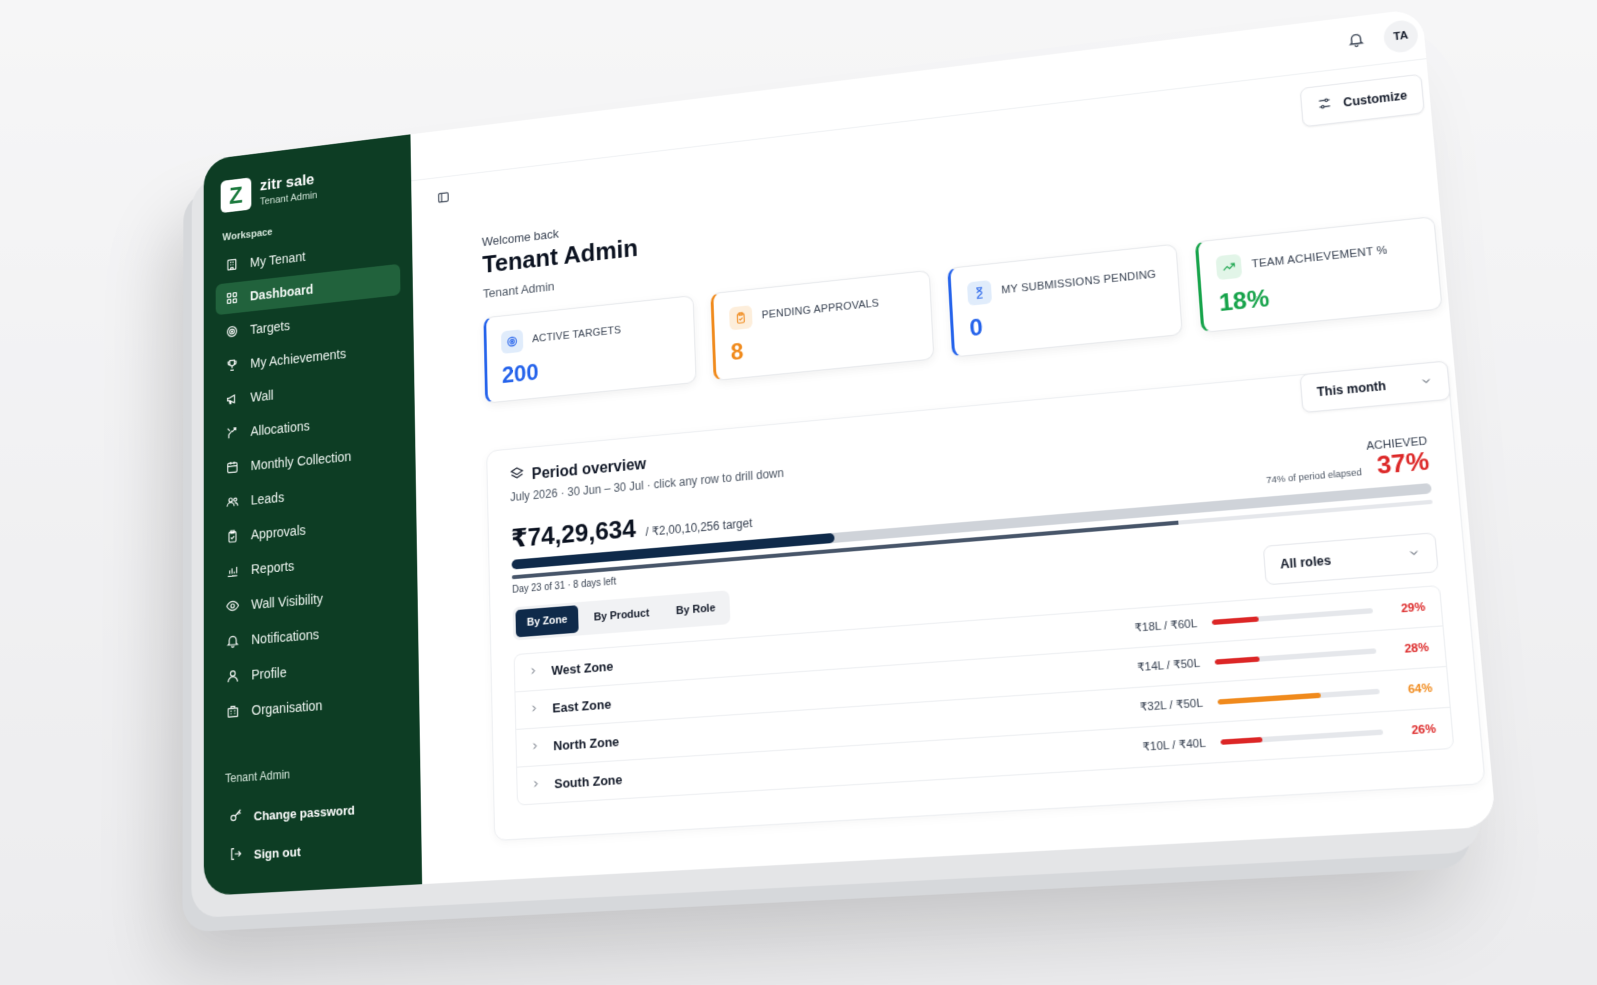  Describe the element at coordinates (304, 813) in the screenshot. I see `change-password-label: Change password` at that location.